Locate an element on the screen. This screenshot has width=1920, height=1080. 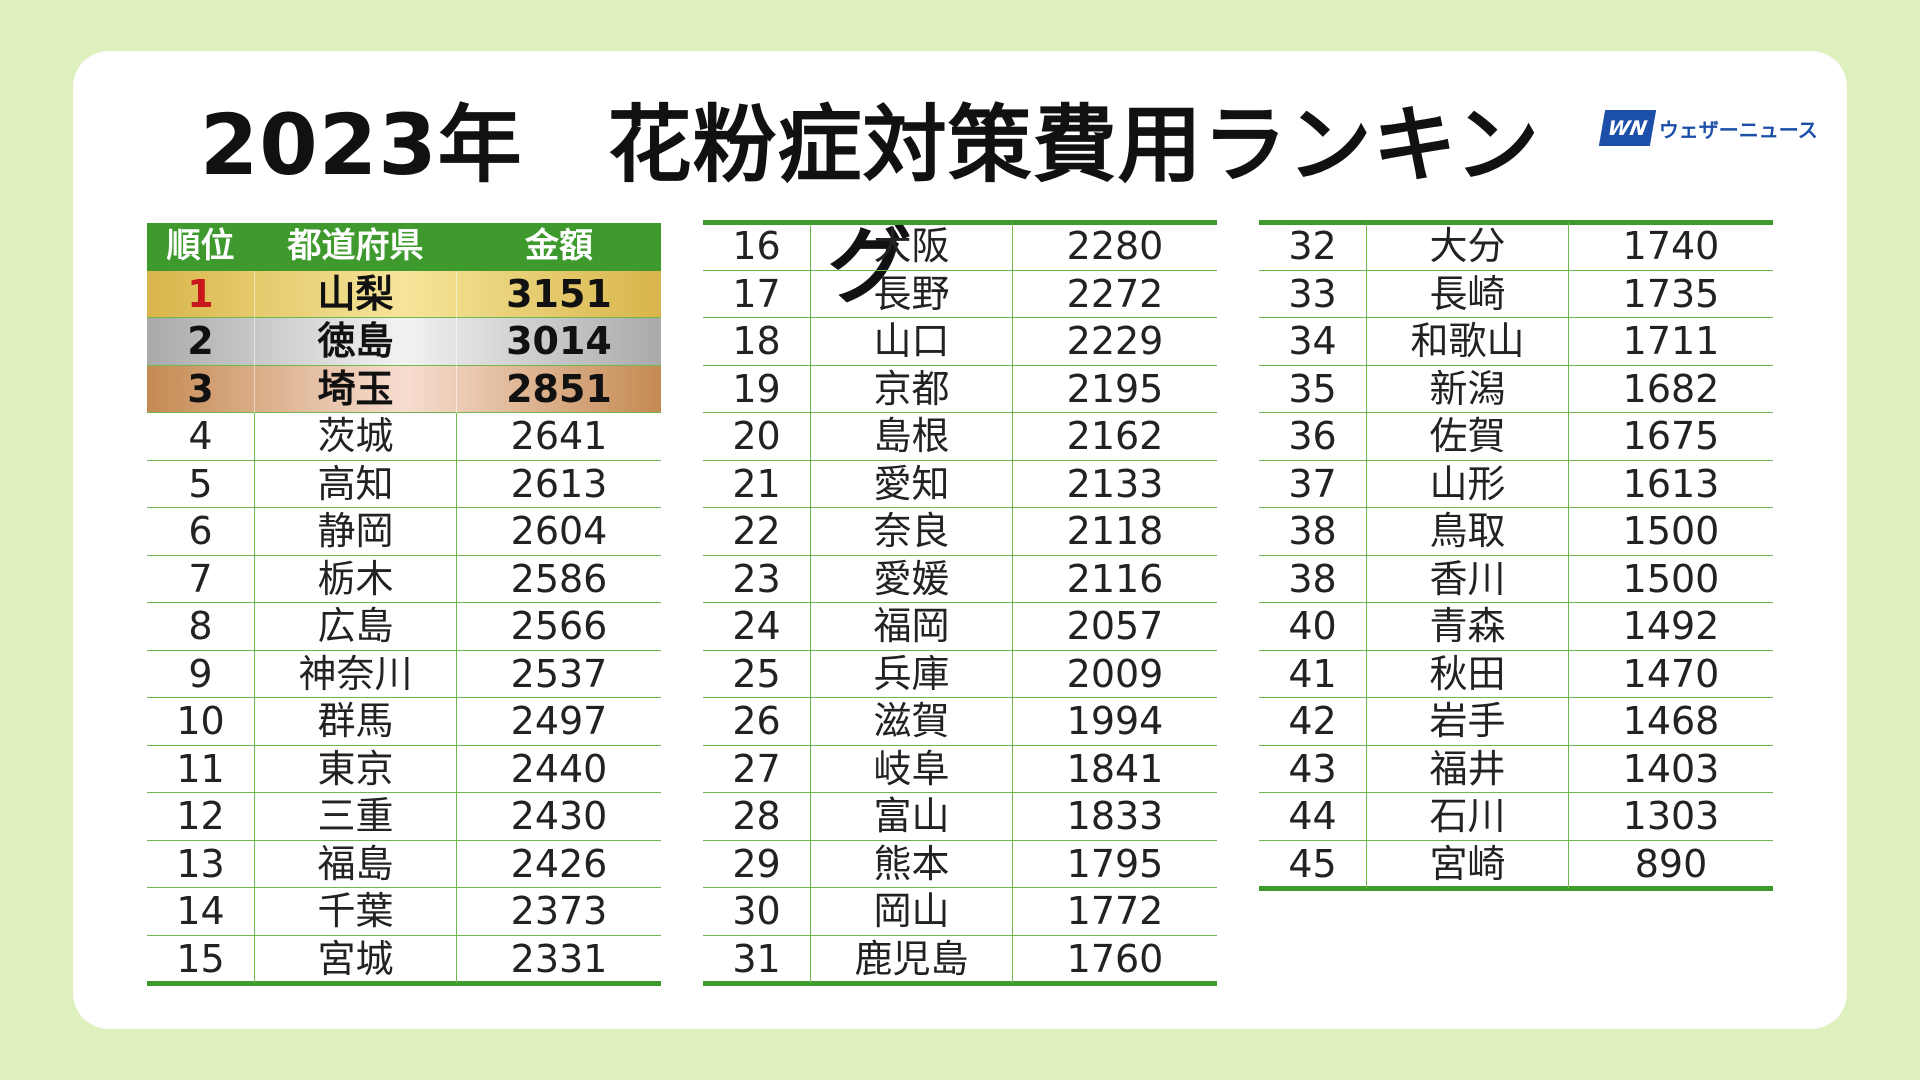
prefecture: 神奈川 is located at coordinates (356, 674).